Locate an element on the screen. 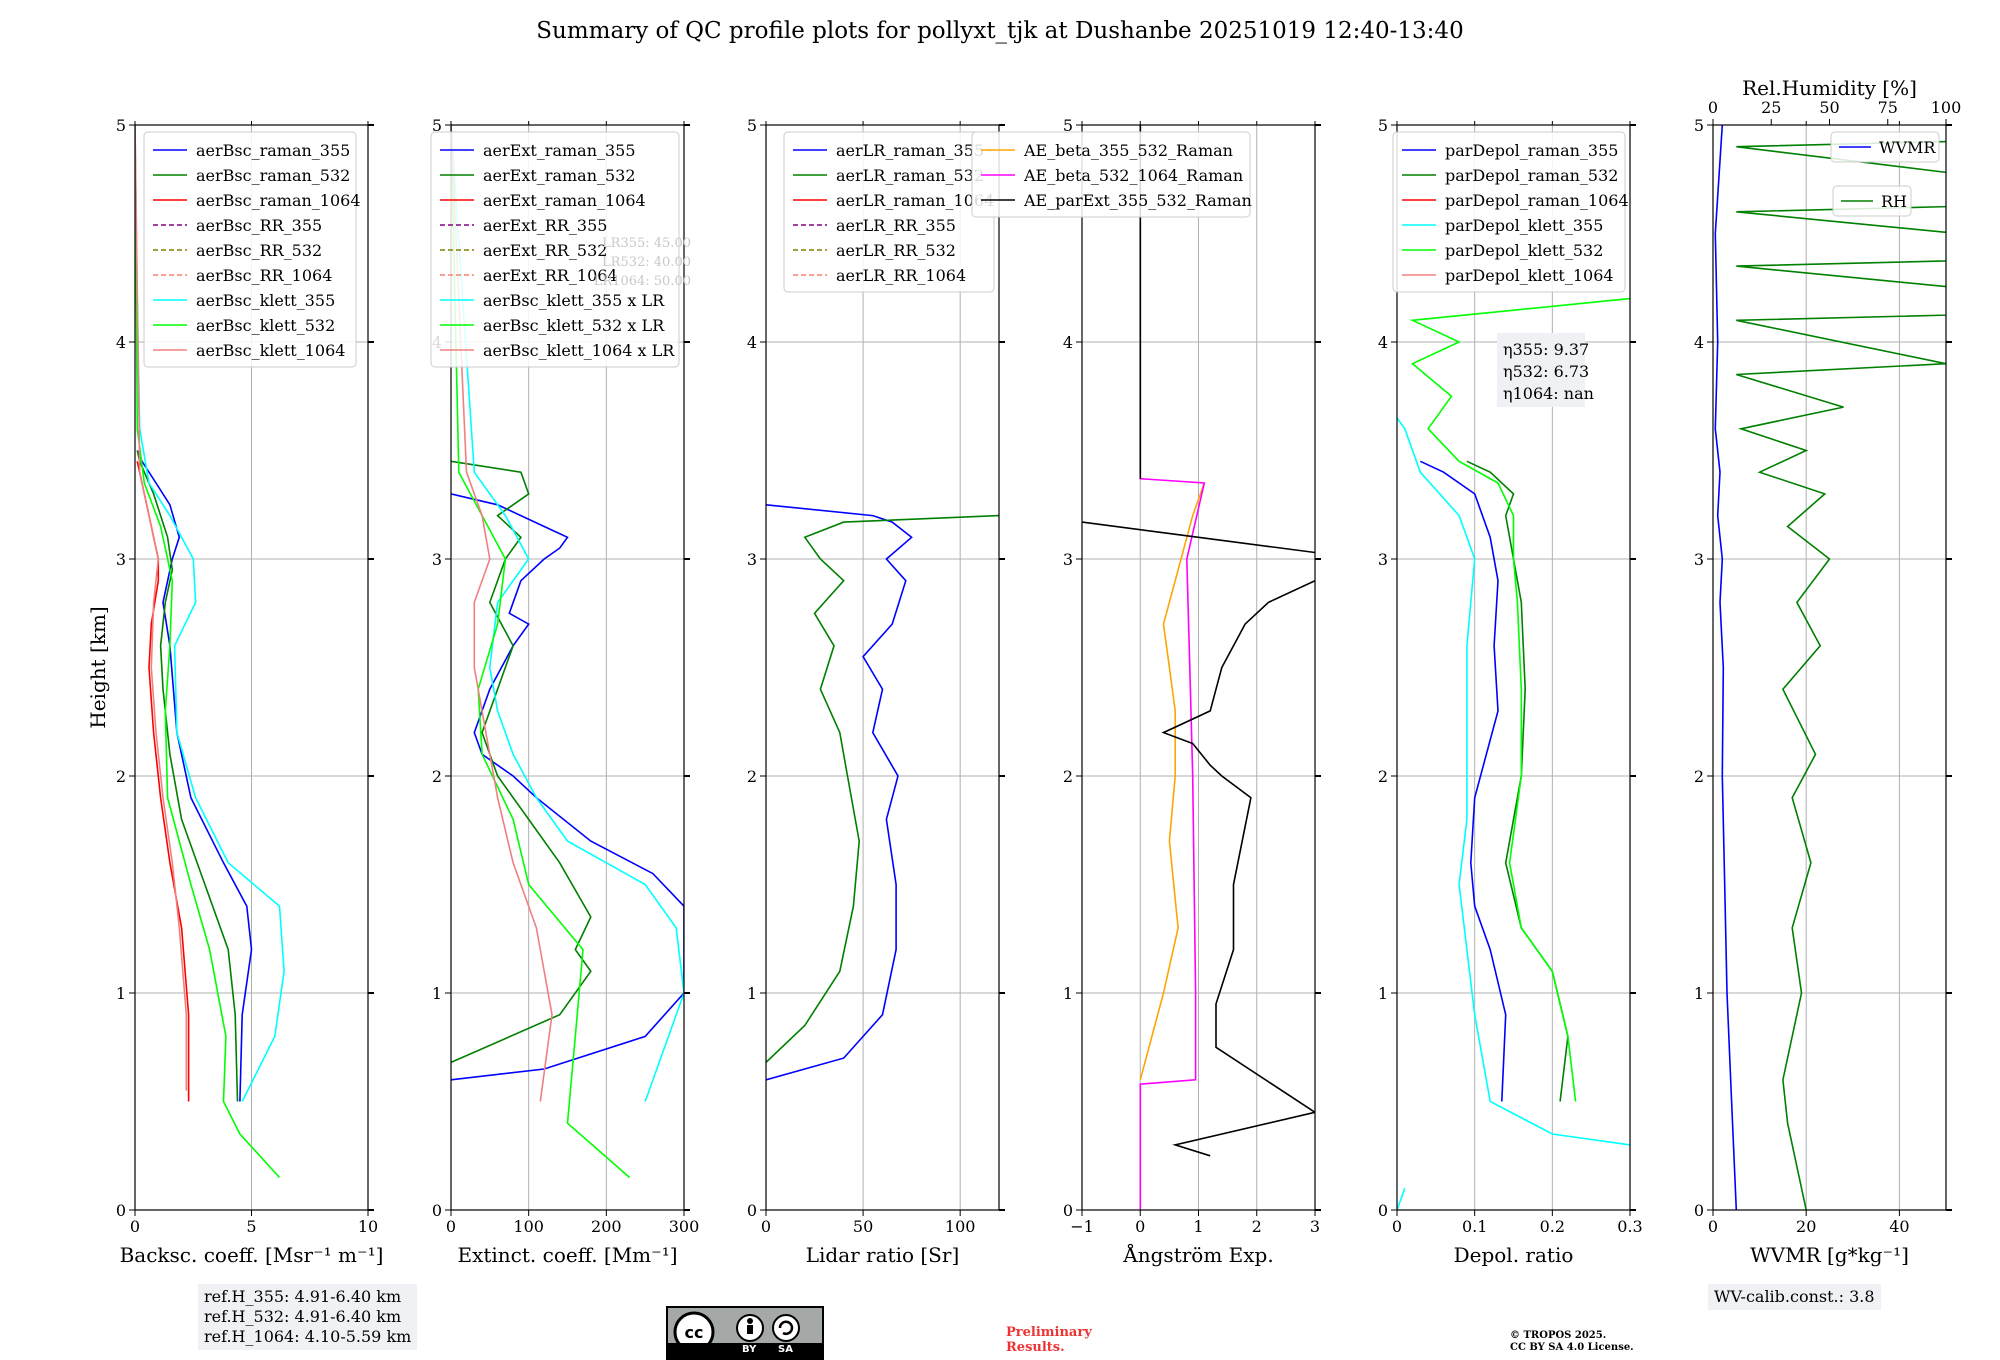 Image resolution: width=2000 pixels, height=1360 pixels. legend-label: parDepol_raman_1064 is located at coordinates (1537, 200).